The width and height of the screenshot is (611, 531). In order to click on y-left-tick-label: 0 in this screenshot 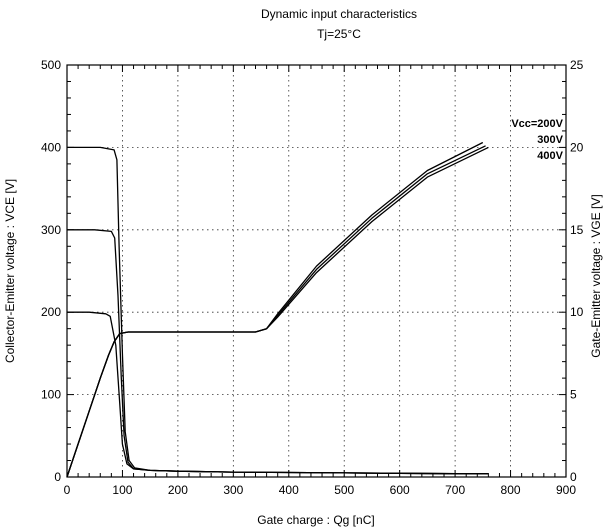, I will do `click(57, 477)`.